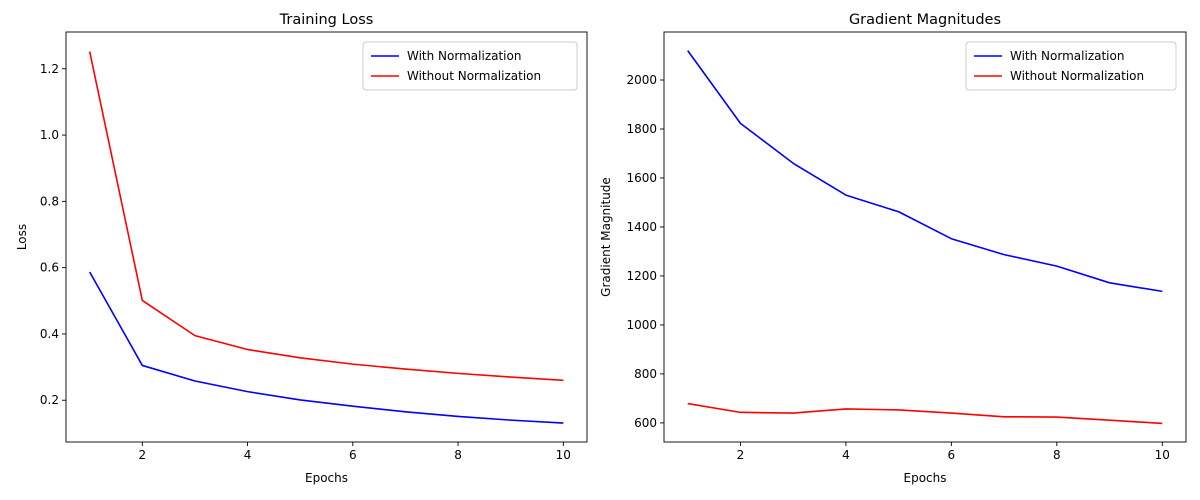  I want to click on y-tick-label: 800, so click(645, 374).